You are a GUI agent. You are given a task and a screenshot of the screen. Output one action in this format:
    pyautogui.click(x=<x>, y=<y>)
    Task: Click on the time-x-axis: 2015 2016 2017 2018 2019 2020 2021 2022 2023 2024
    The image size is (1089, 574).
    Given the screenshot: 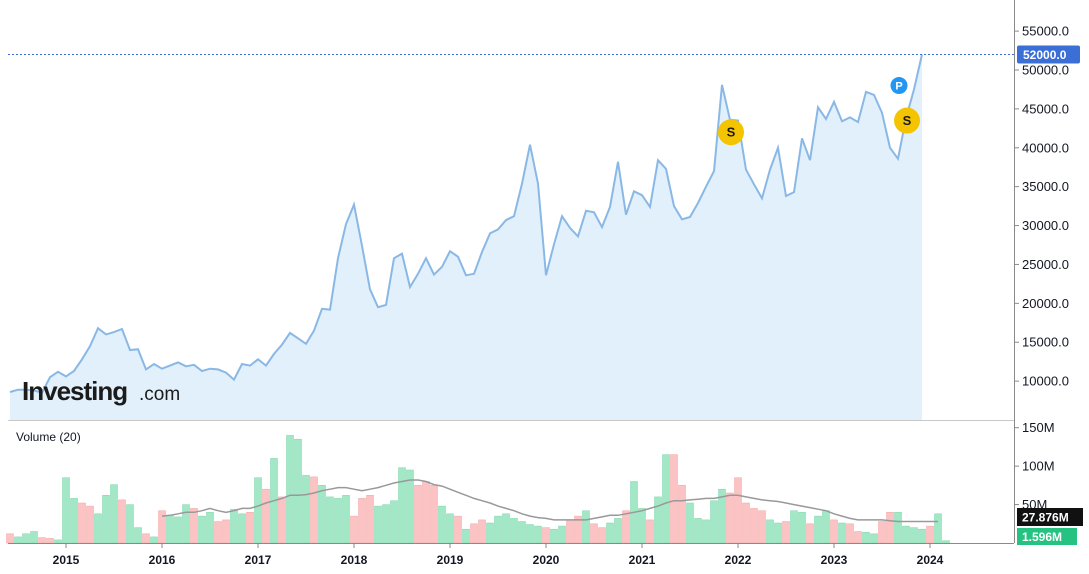 What is the action you would take?
    pyautogui.click(x=498, y=555)
    